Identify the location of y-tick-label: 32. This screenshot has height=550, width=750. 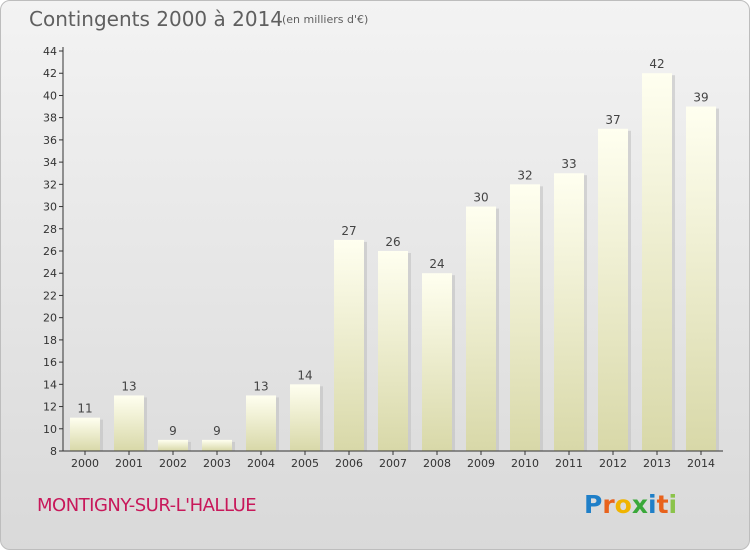
(50, 184).